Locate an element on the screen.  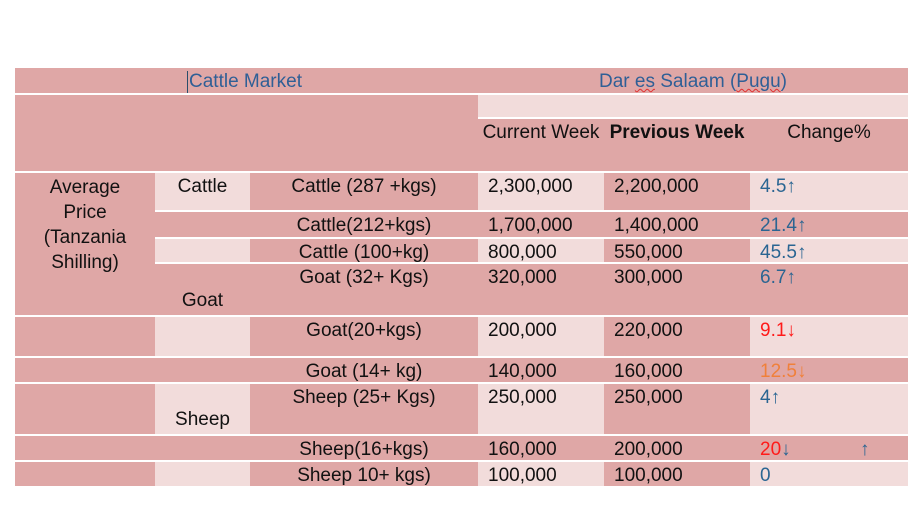
current-price: 250,000 is located at coordinates (541, 409).